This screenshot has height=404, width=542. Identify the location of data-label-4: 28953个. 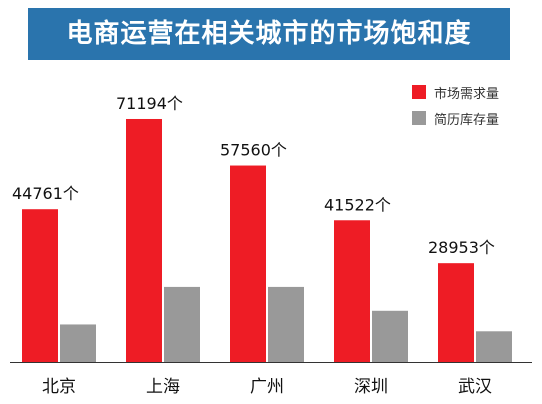
(461, 247).